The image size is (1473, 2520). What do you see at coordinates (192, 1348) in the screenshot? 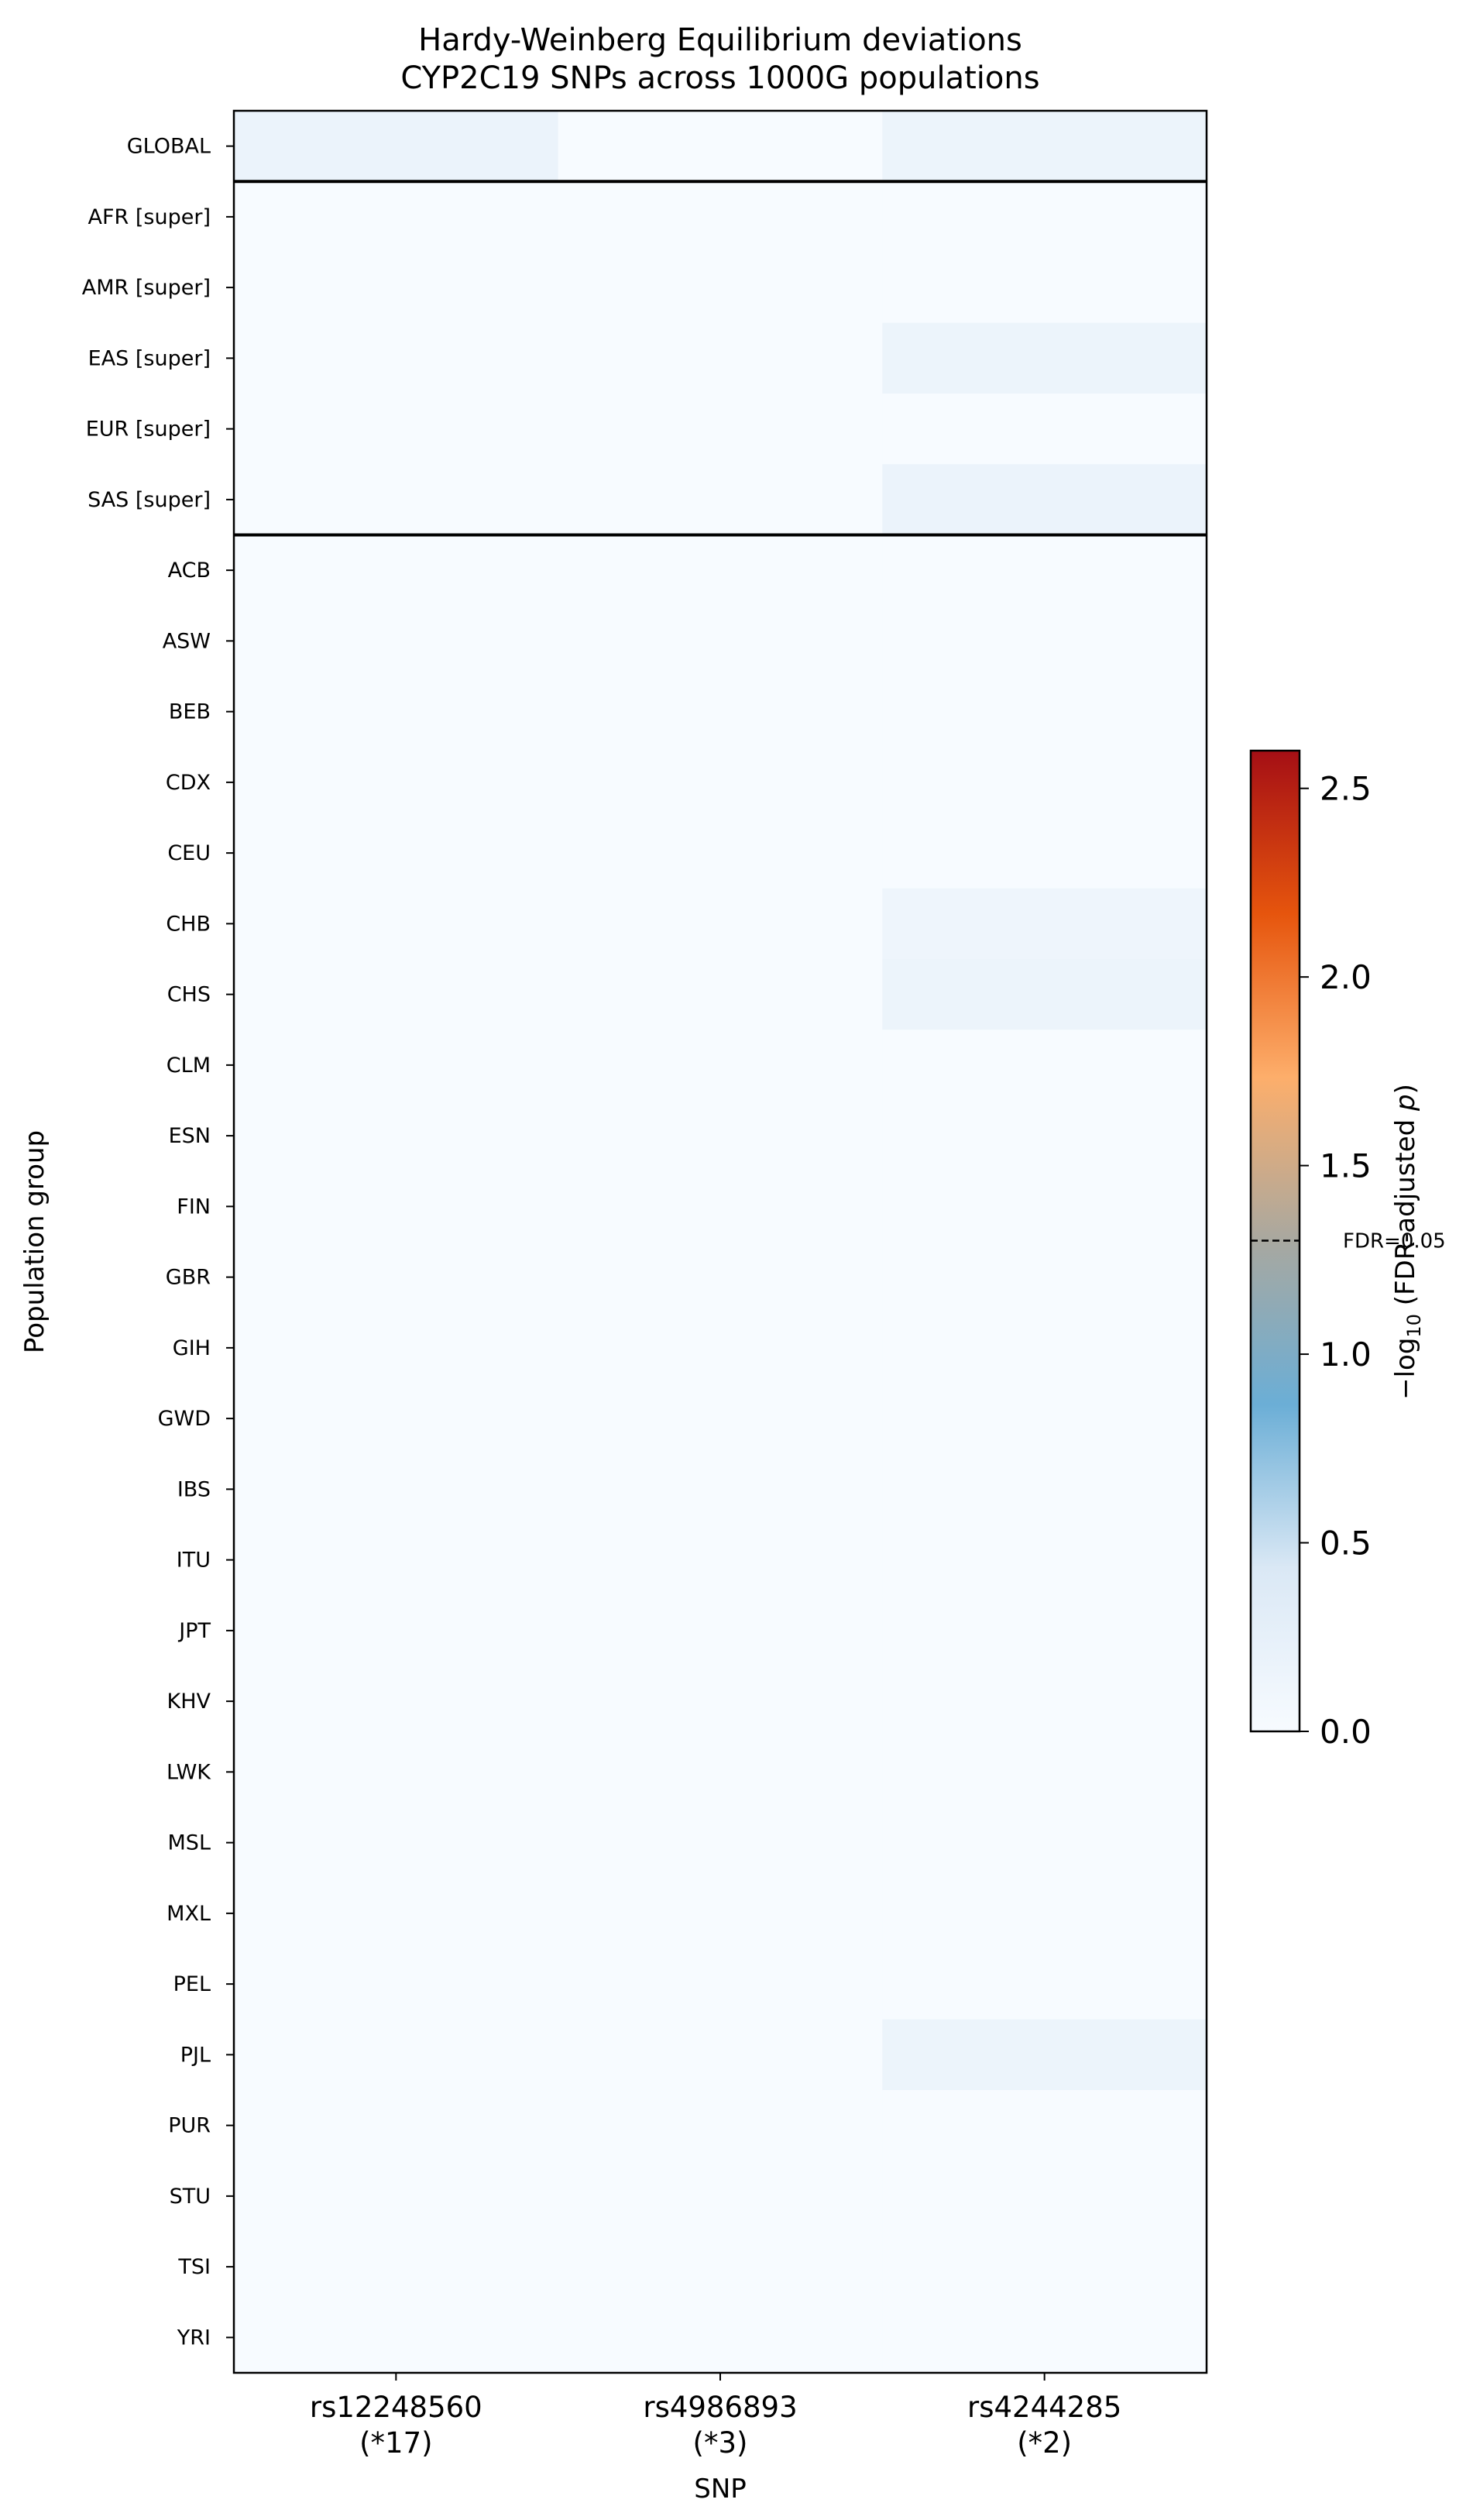
I see `y-tick-label: GIH` at bounding box center [192, 1348].